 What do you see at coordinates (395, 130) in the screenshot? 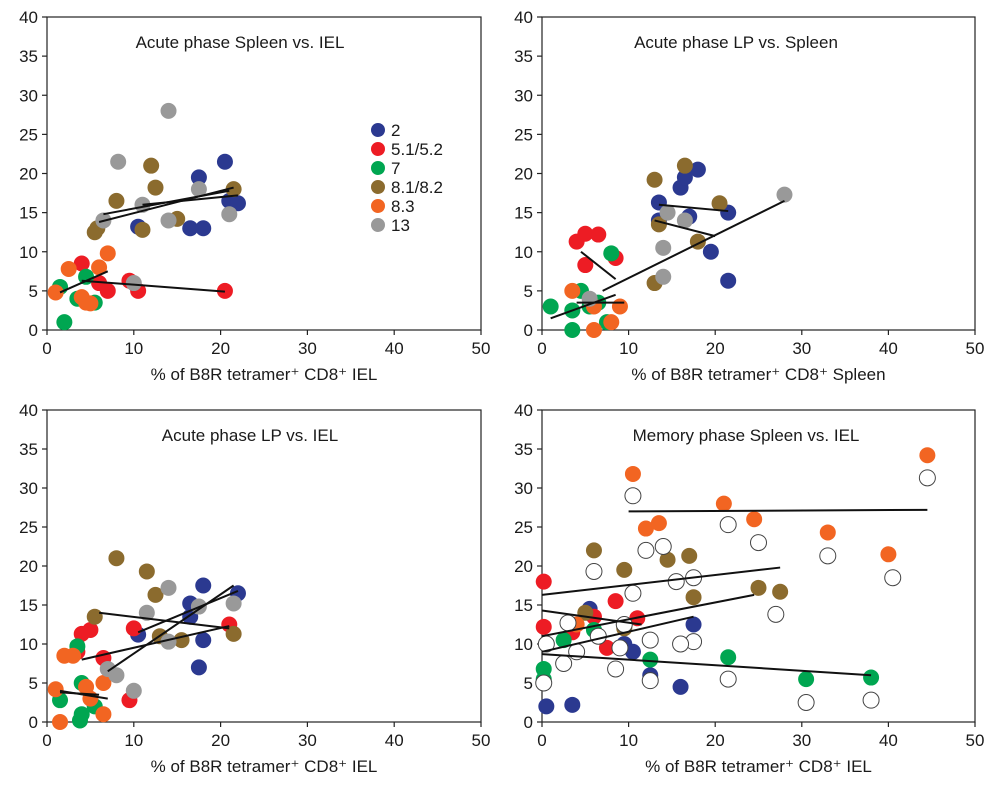
I see `legend-label: 2` at bounding box center [395, 130].